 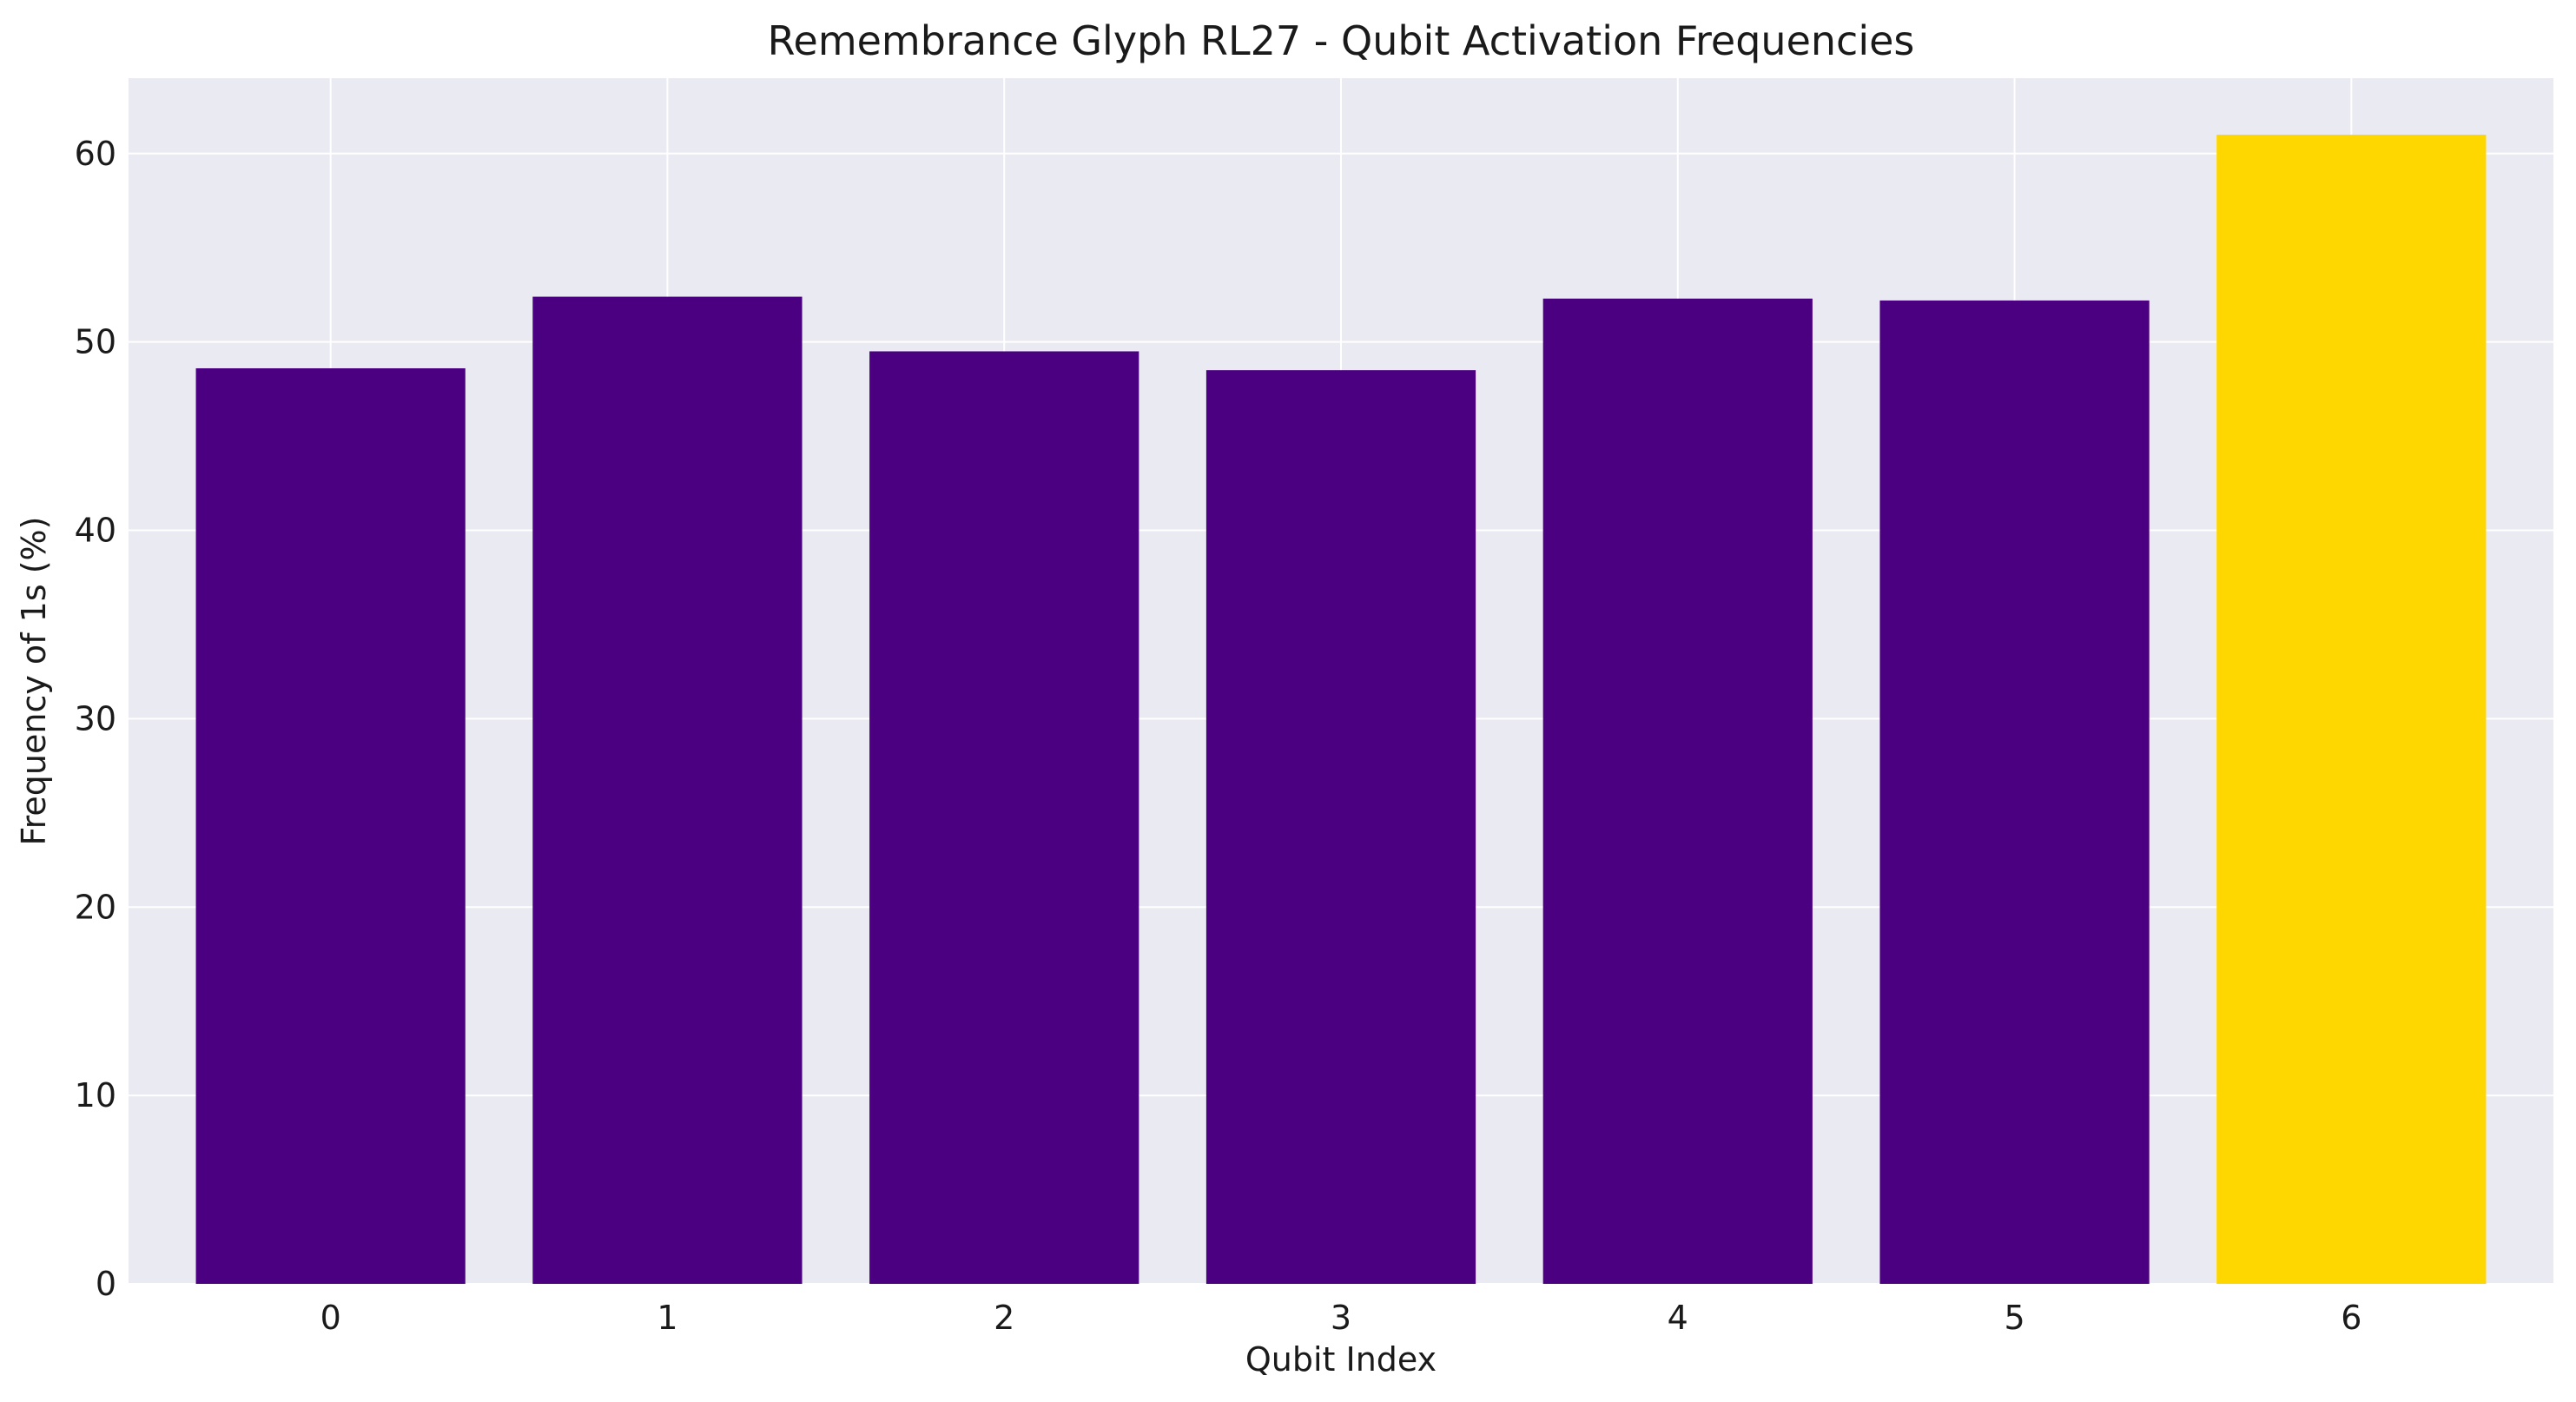 I want to click on x-tick-label: 1, so click(x=667, y=1318).